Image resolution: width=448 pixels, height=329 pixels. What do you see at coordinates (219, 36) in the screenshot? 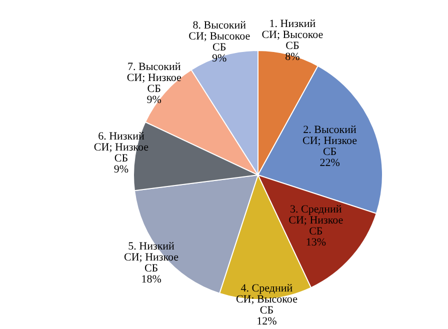
I see `slice-label: 8. Высокий СИ; Высокое СБ` at bounding box center [219, 36].